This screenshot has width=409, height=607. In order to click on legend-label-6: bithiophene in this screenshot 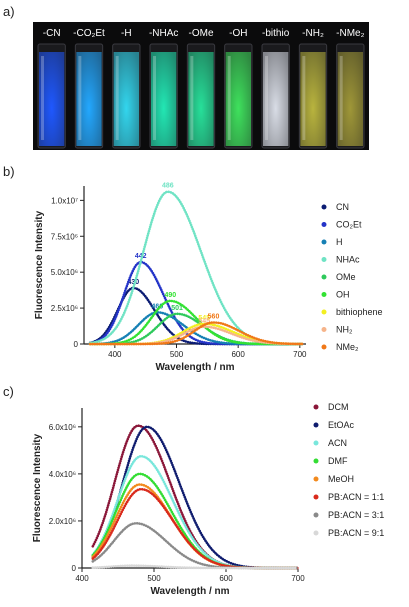, I will do `click(359, 312)`.